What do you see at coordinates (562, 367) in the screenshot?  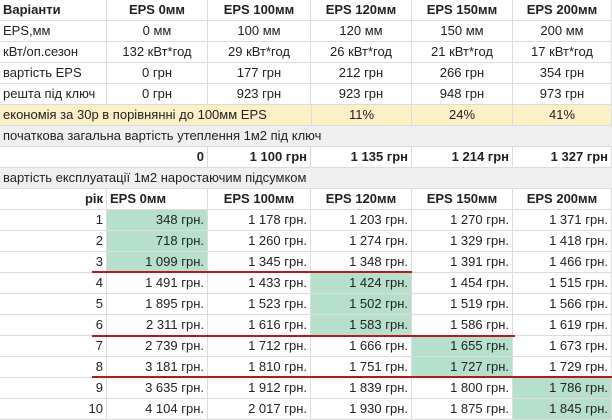 I see `value-cell: 1 729 грн.` at bounding box center [562, 367].